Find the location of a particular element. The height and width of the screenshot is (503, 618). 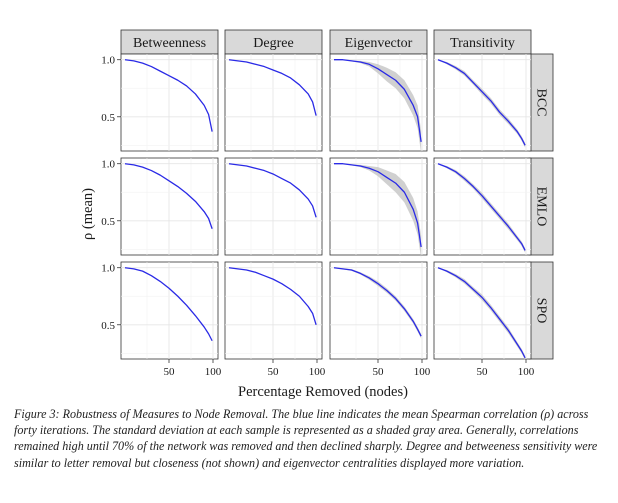

column-strips: Betweenness Degree Eigenvector Transitivity is located at coordinates (326, 42).